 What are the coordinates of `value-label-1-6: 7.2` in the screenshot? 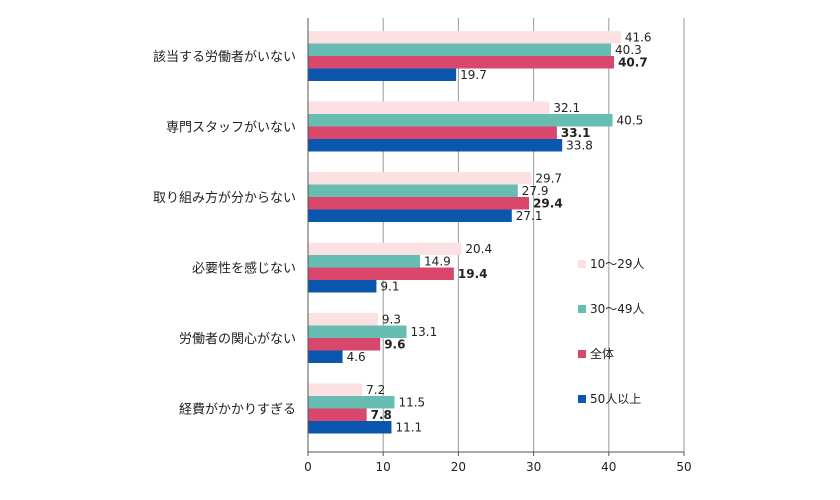 It's located at (375, 390).